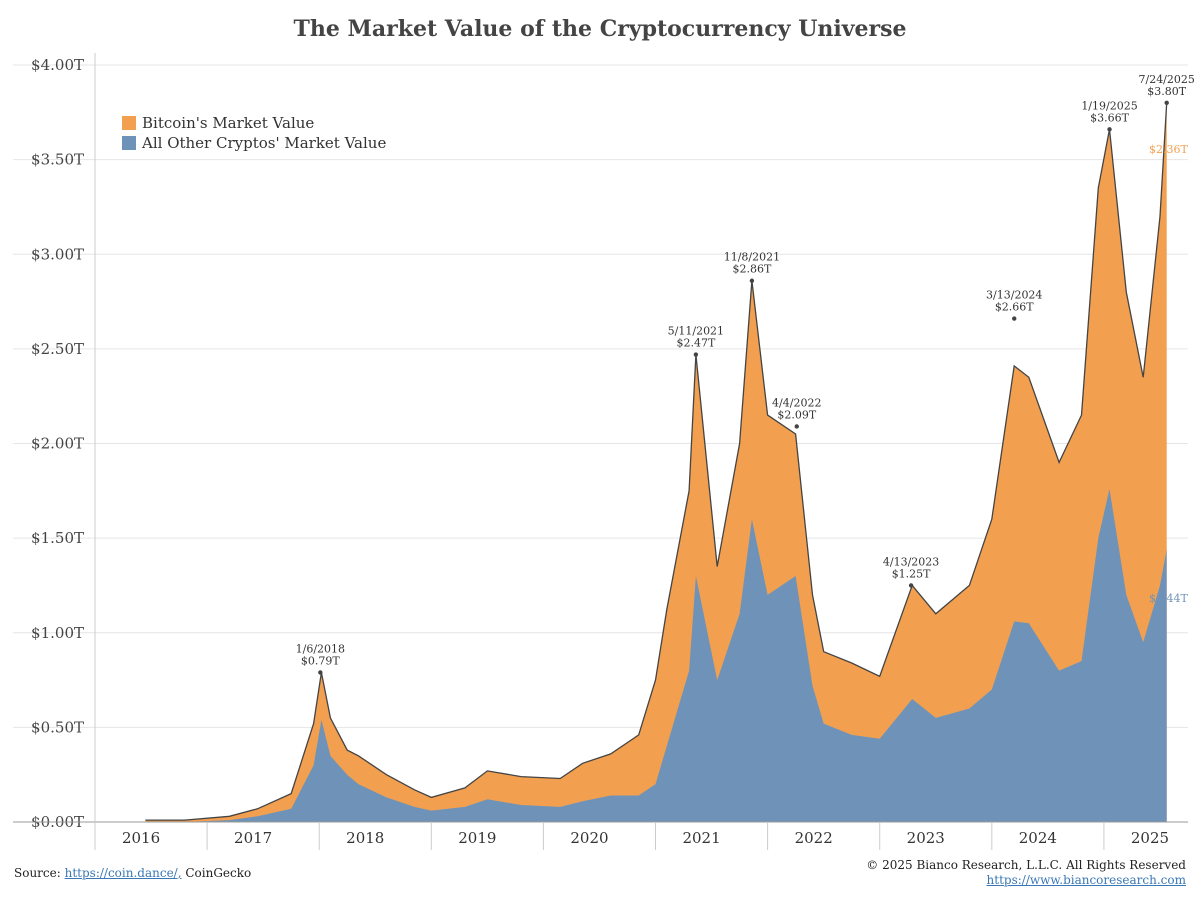 This screenshot has height=900, width=1200. What do you see at coordinates (141, 838) in the screenshot?
I see `x-tick-label: 2016` at bounding box center [141, 838].